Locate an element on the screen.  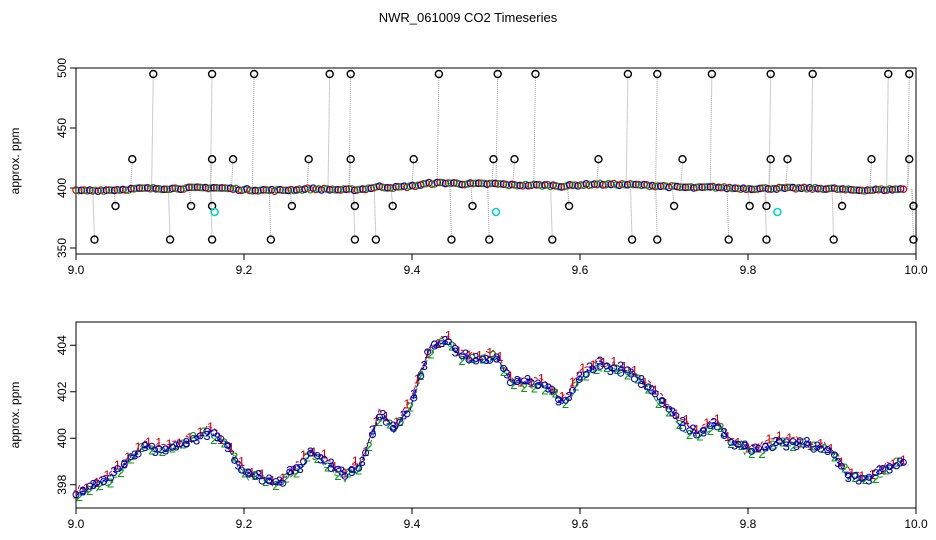
top-xtick-label: 9.4 is located at coordinates (412, 270).